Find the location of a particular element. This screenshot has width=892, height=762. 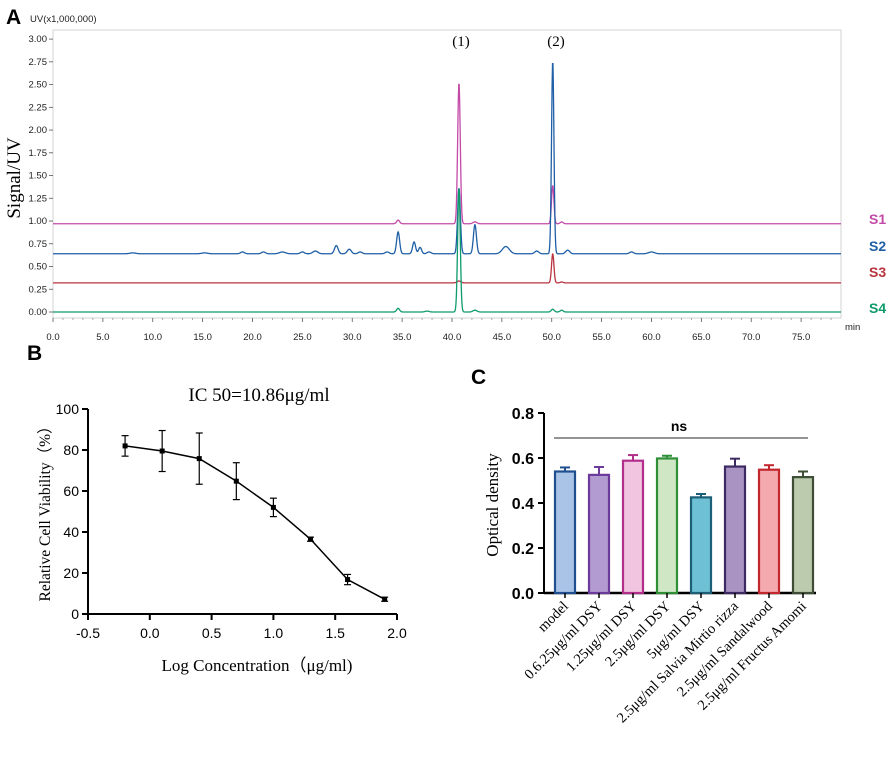

panel-a-y-tick-label: 0.00 is located at coordinates (38, 312).